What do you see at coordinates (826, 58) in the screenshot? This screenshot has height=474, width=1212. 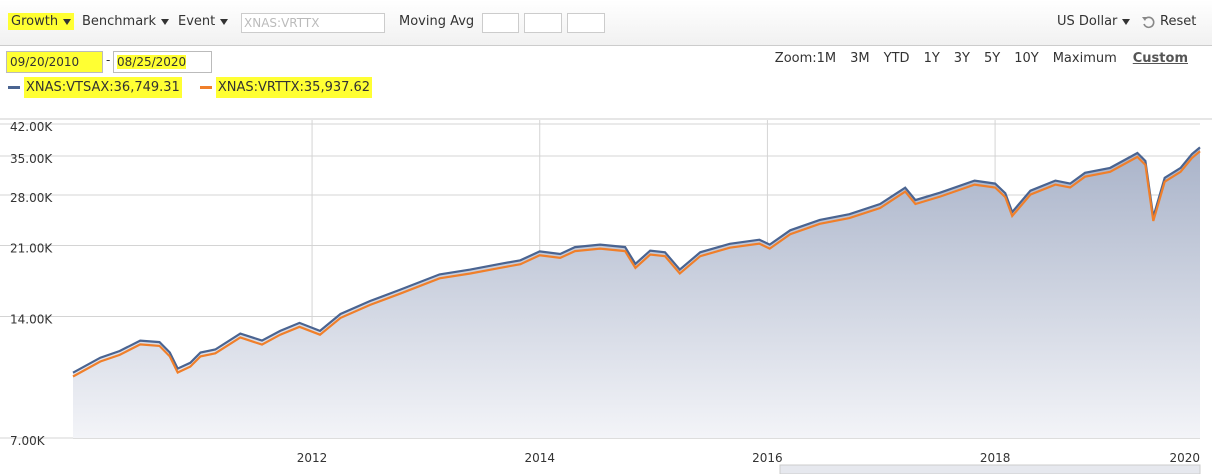 I see `zoom-option: 1M` at bounding box center [826, 58].